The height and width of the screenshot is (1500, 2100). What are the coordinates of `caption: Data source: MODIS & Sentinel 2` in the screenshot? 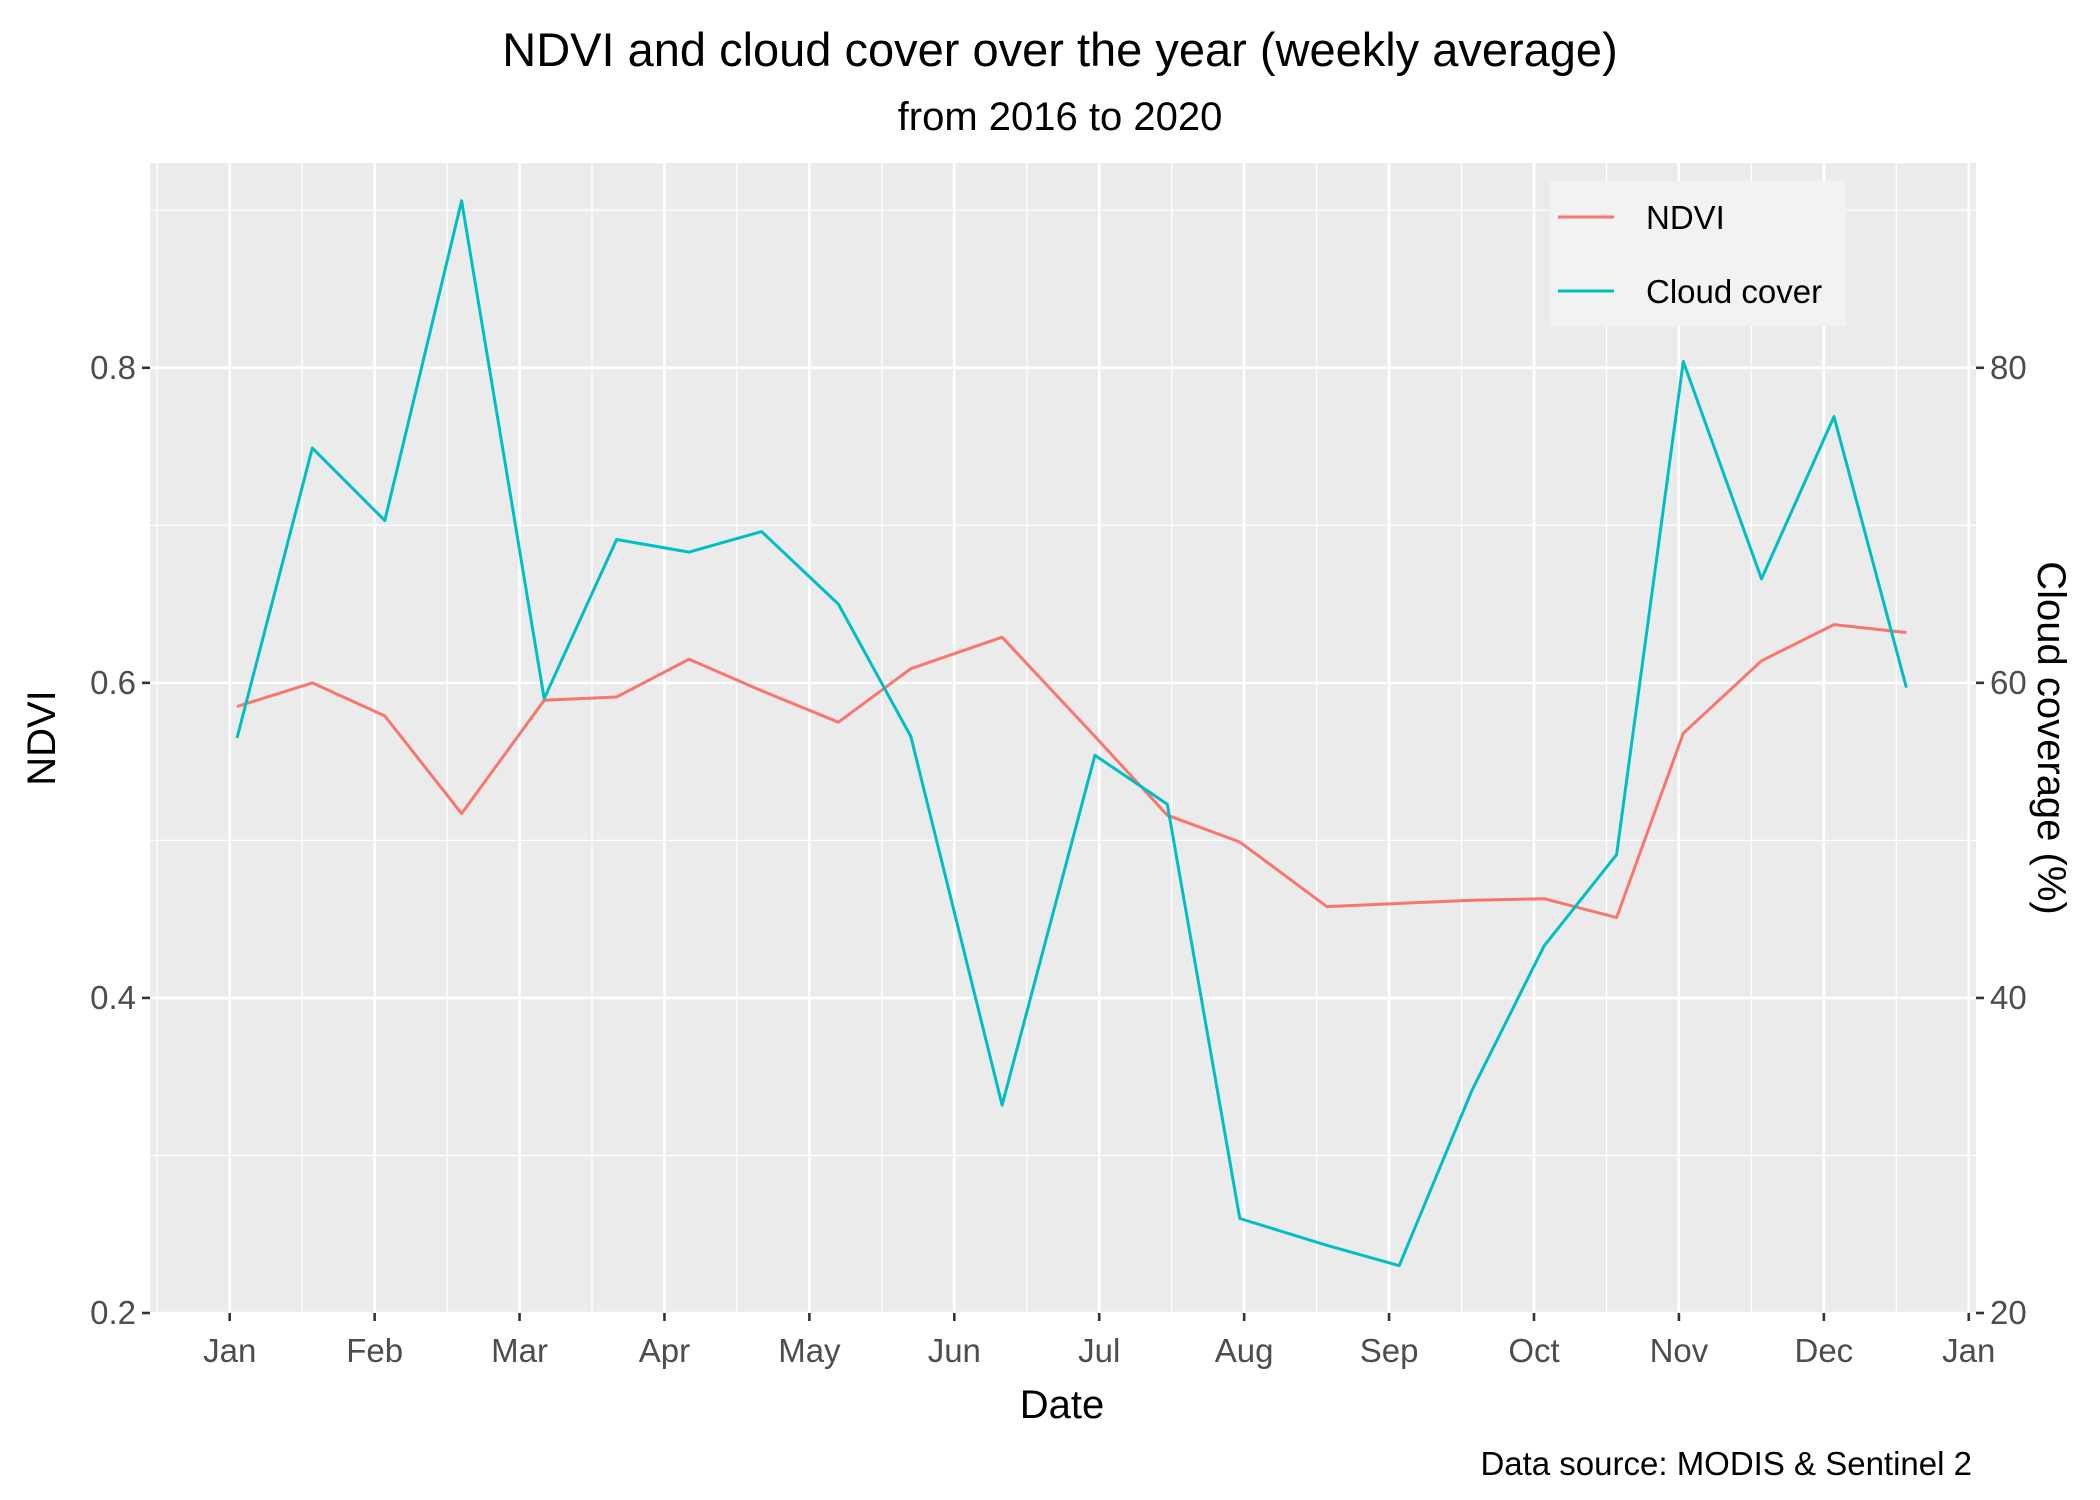 It's located at (1726, 1463).